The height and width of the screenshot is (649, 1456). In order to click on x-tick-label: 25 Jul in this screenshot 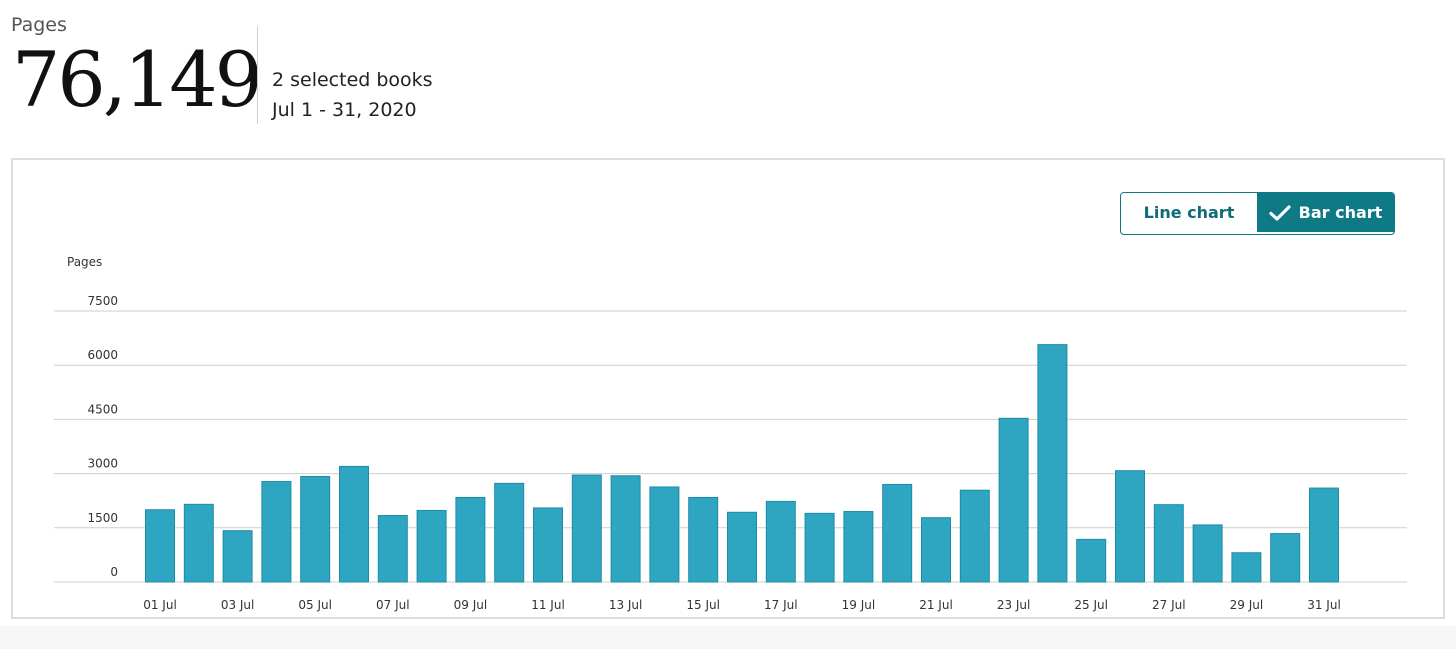, I will do `click(1091, 605)`.